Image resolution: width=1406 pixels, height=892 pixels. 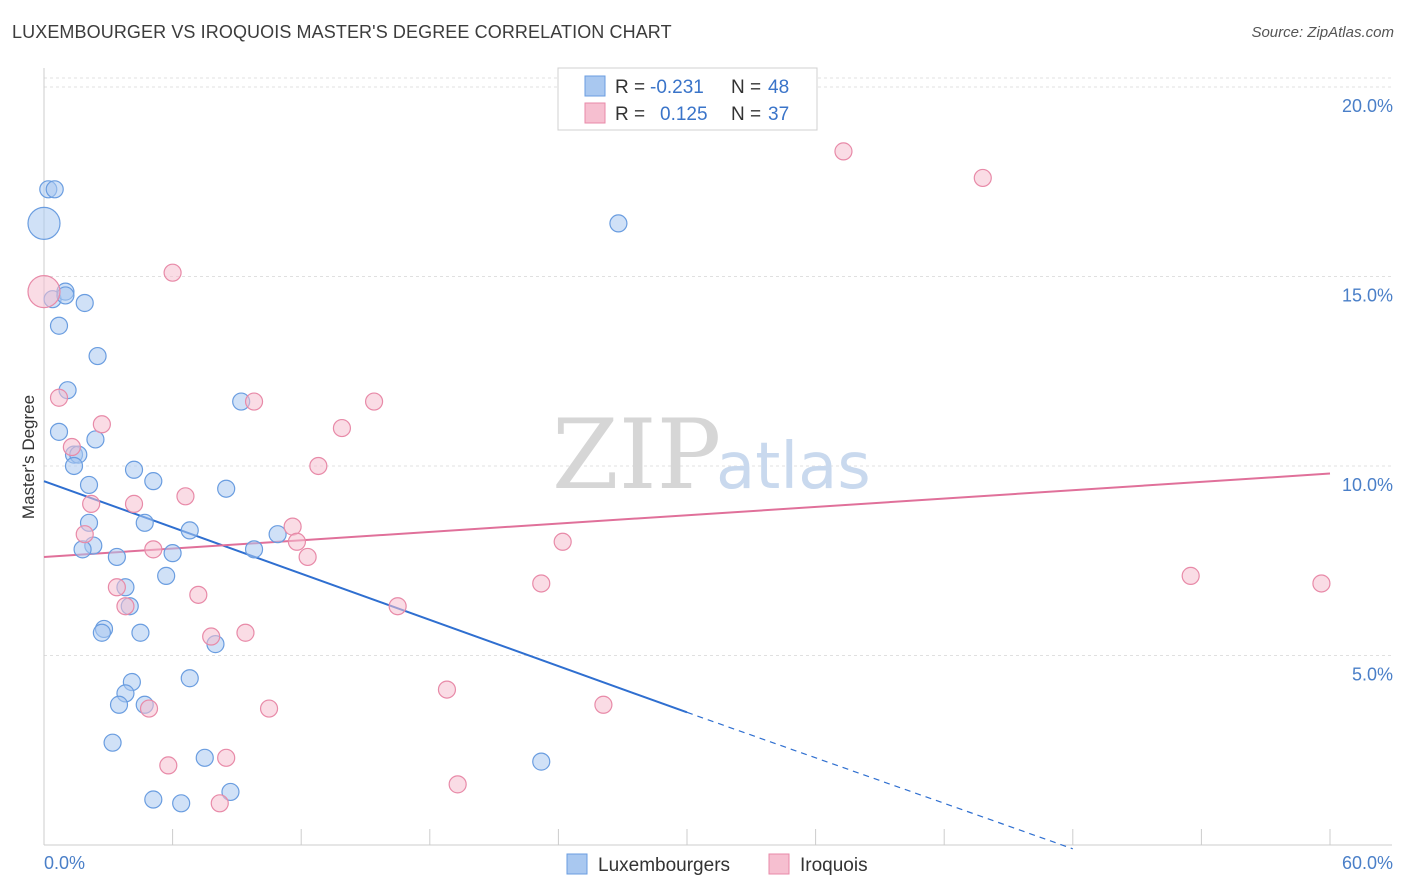 I want to click on source-label: Source: ZipAtlas.com, so click(x=1322, y=32).